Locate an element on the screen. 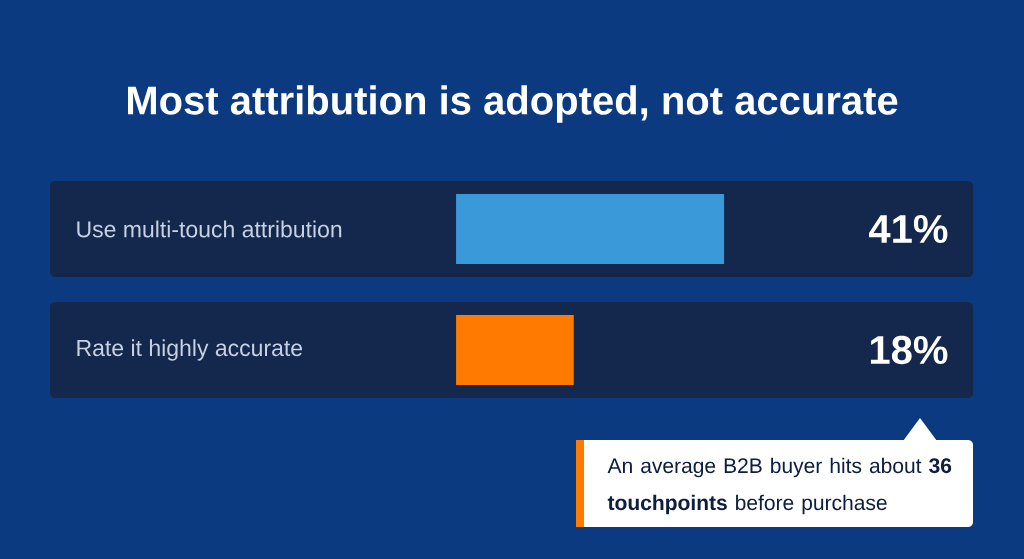  text: An average B2B buyer hits about 36 touchpoints before purchase is located at coordinates (779, 486).